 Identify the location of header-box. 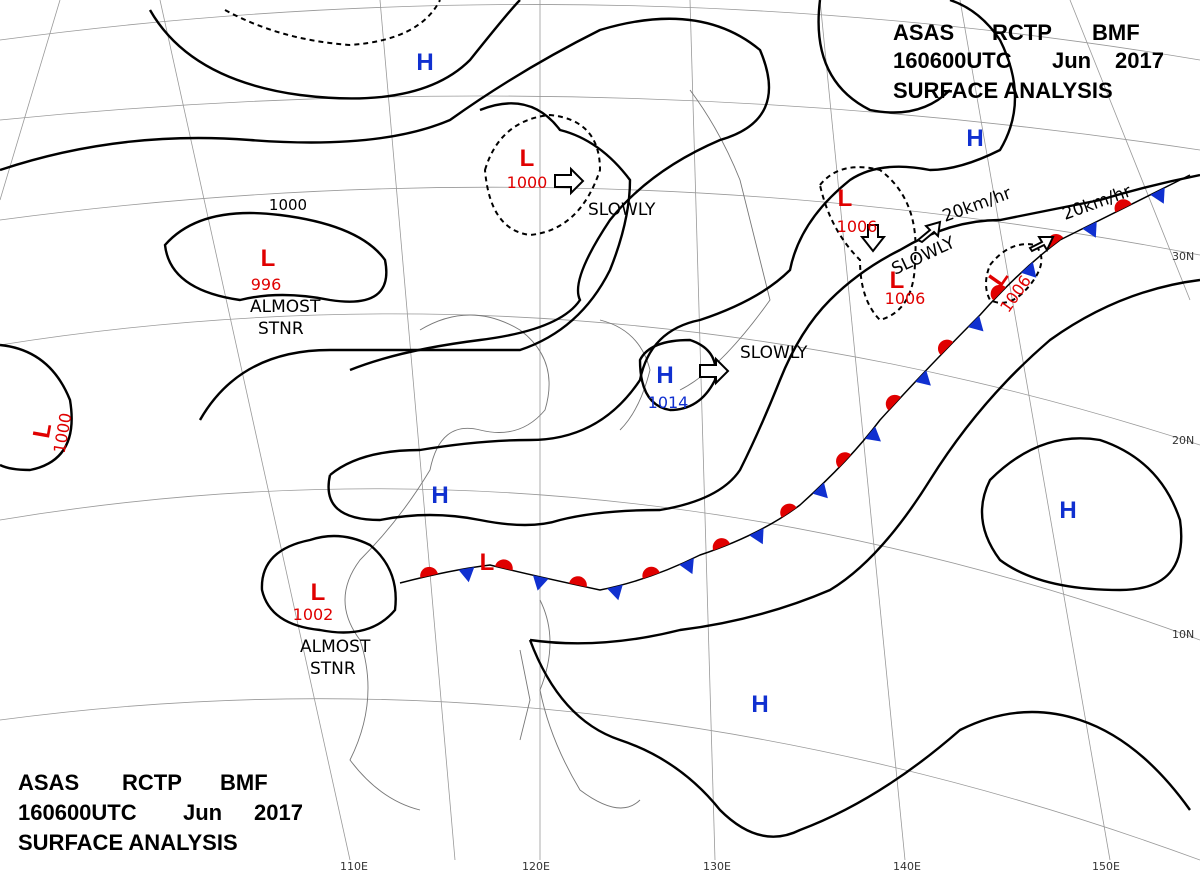
(155, 812).